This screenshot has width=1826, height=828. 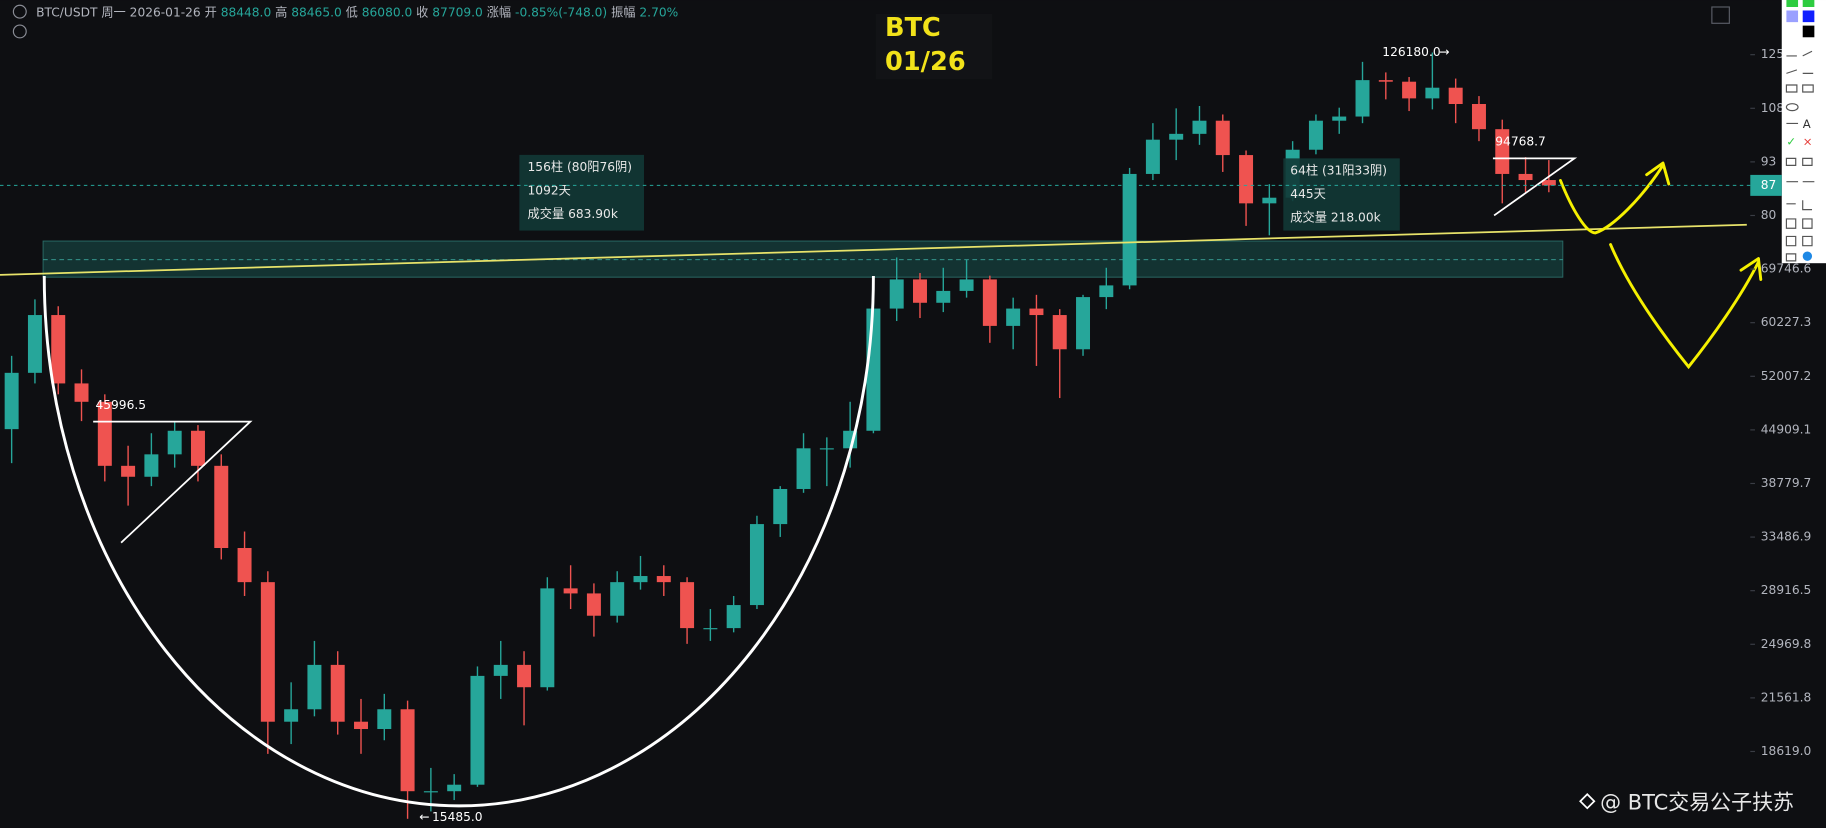 I want to click on weekday: 周一, so click(x=113, y=12).